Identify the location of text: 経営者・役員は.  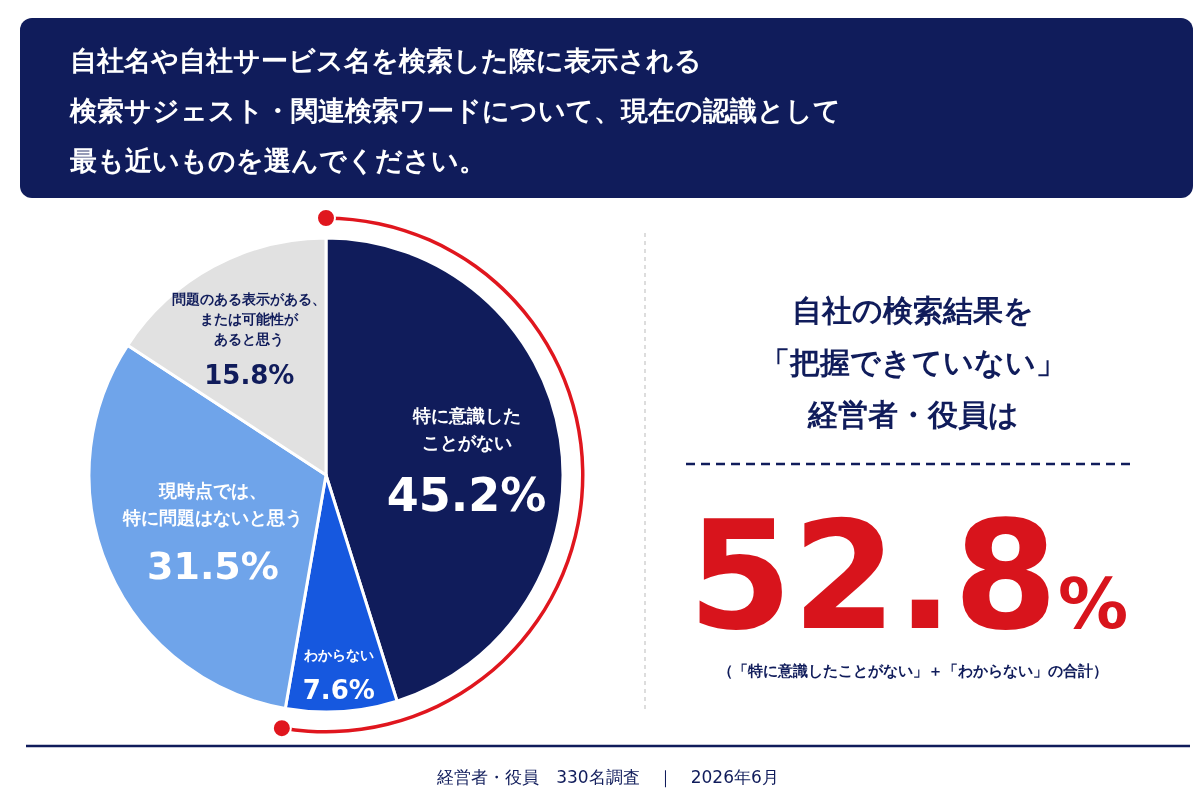
(912, 414).